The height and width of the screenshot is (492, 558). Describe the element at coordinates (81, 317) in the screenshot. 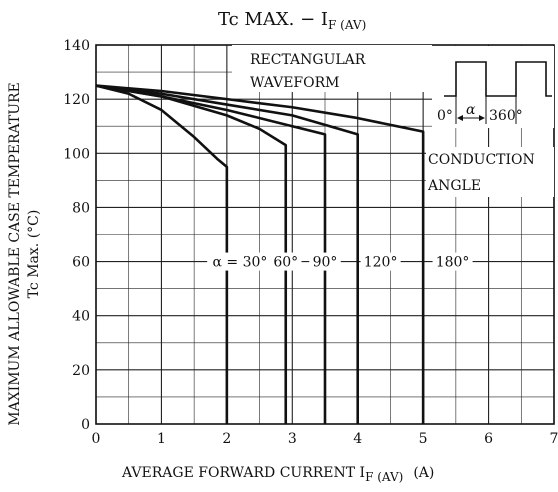

I see `y-tick-label: 40` at that location.